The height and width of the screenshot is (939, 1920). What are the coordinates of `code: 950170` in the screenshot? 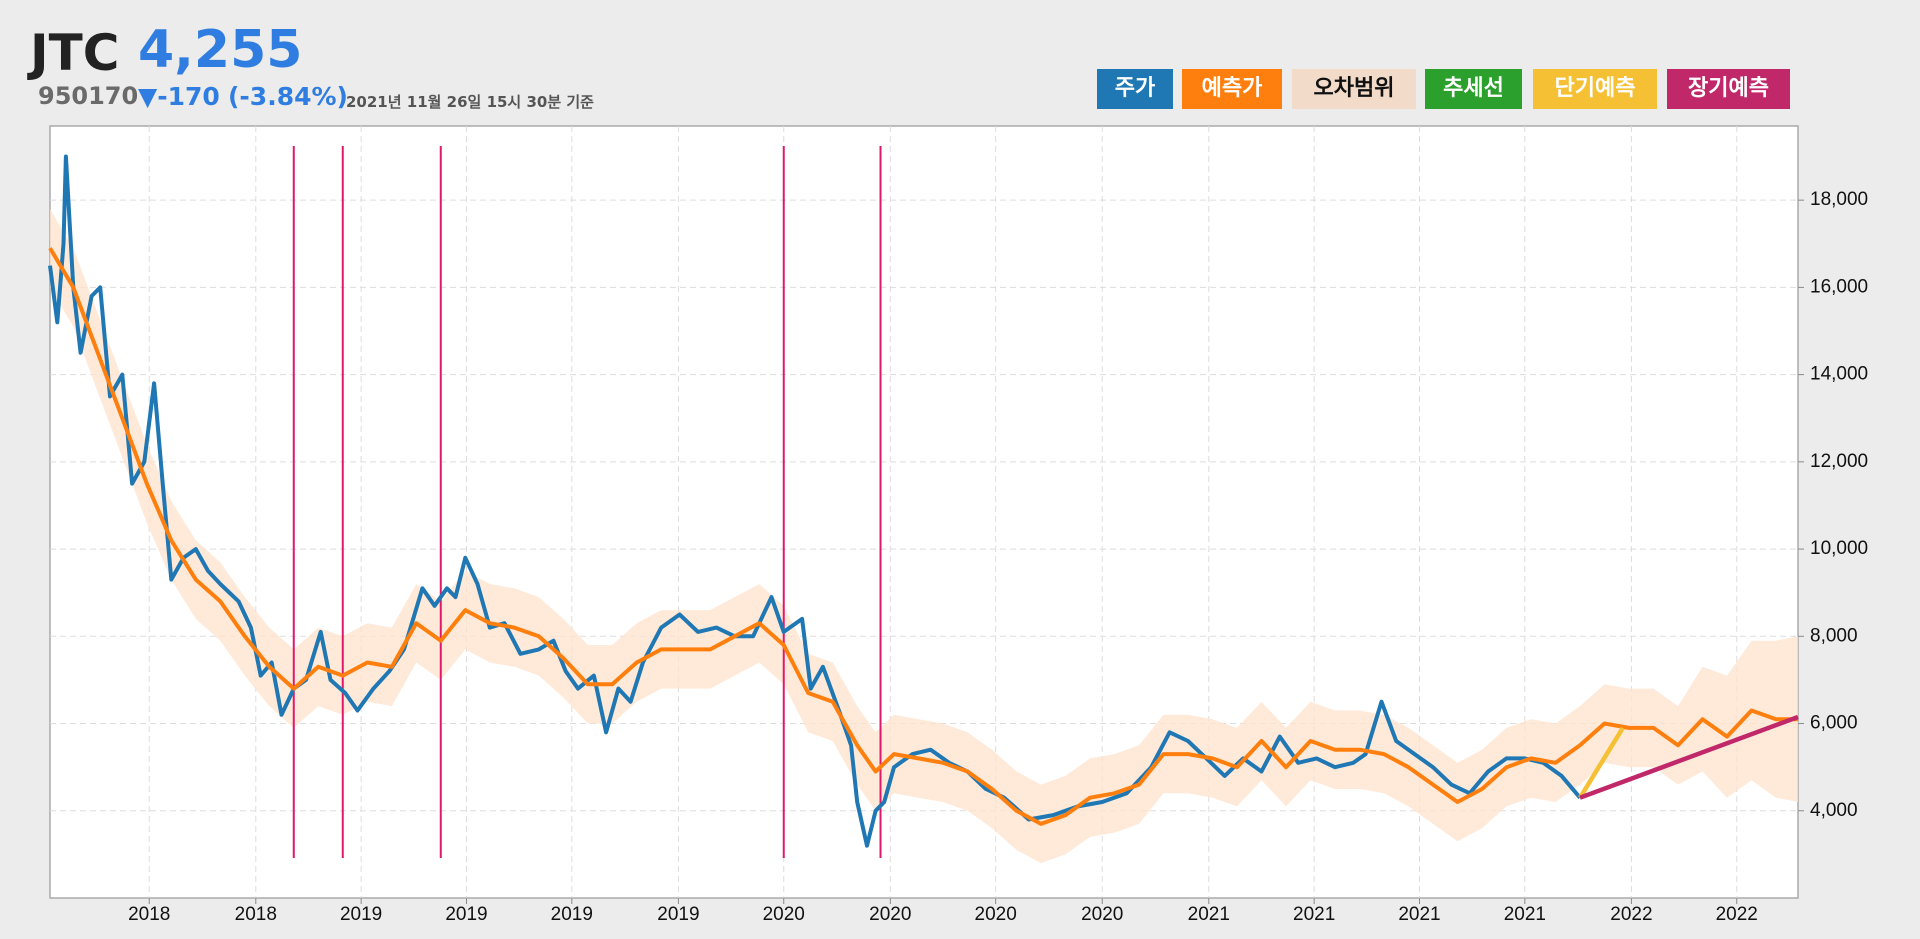 It's located at (88, 96).